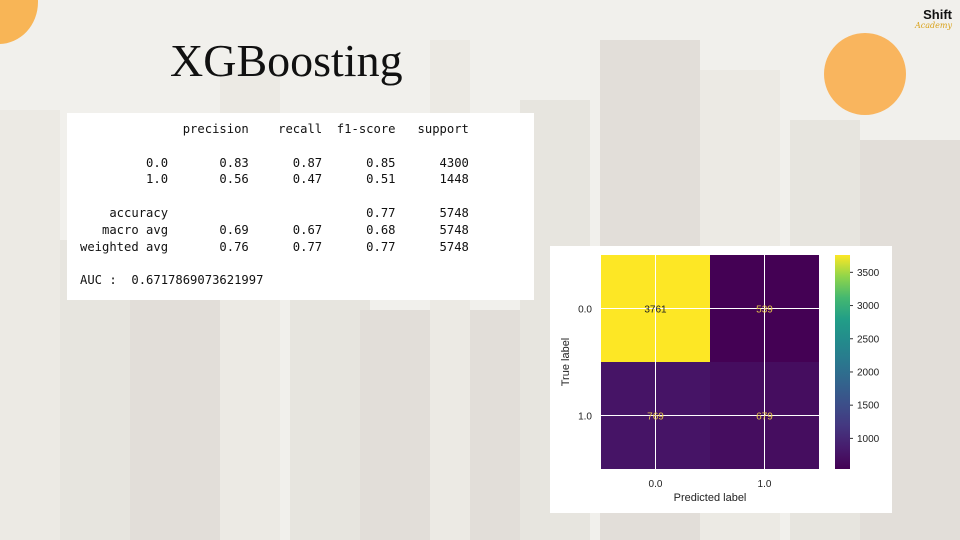 The width and height of the screenshot is (960, 540). I want to click on page-title: XGBoosting, so click(286, 60).